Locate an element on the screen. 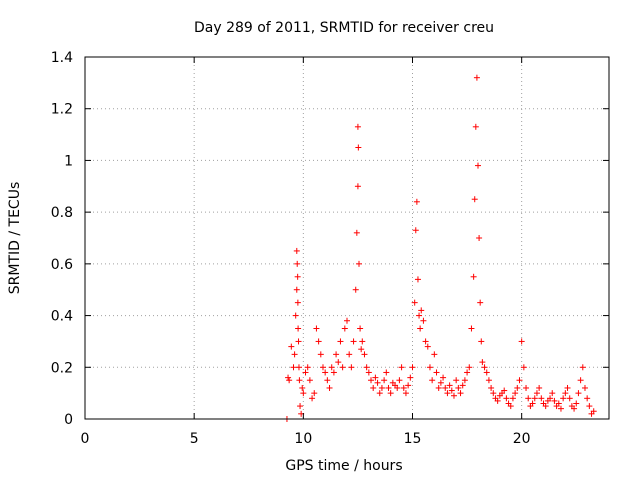 The width and height of the screenshot is (640, 480). y-axis-label: SRMTID / TECUs is located at coordinates (15, 238).